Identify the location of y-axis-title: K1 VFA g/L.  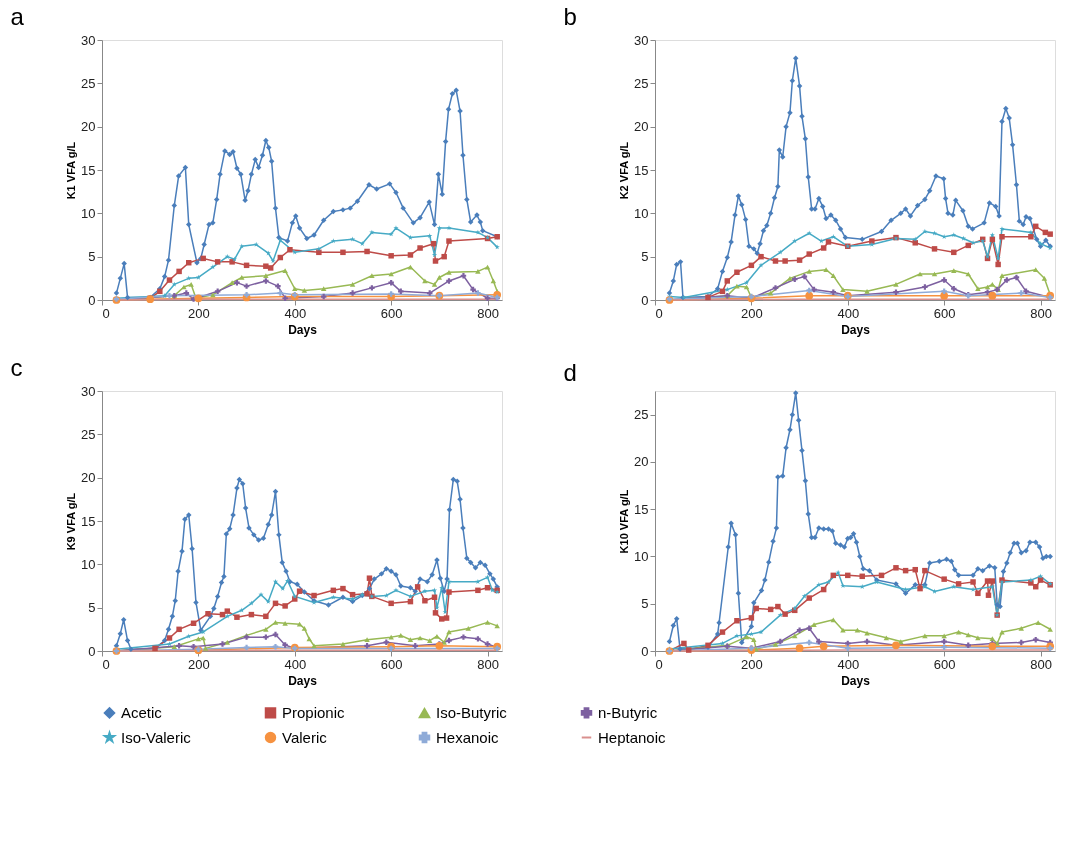
(71, 170).